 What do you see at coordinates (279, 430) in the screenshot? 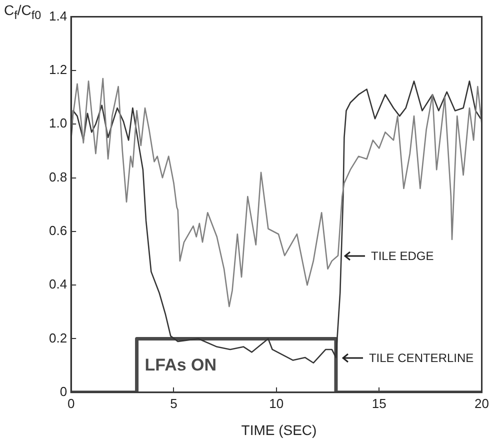
I see `x-axis-title: TIME (SEC)` at bounding box center [279, 430].